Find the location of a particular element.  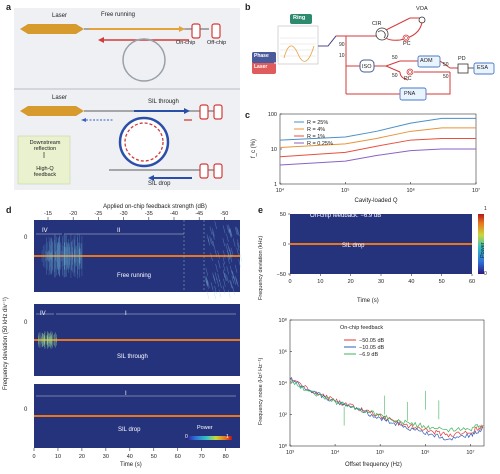

d-xtick-label: 0 is located at coordinates (33, 457).